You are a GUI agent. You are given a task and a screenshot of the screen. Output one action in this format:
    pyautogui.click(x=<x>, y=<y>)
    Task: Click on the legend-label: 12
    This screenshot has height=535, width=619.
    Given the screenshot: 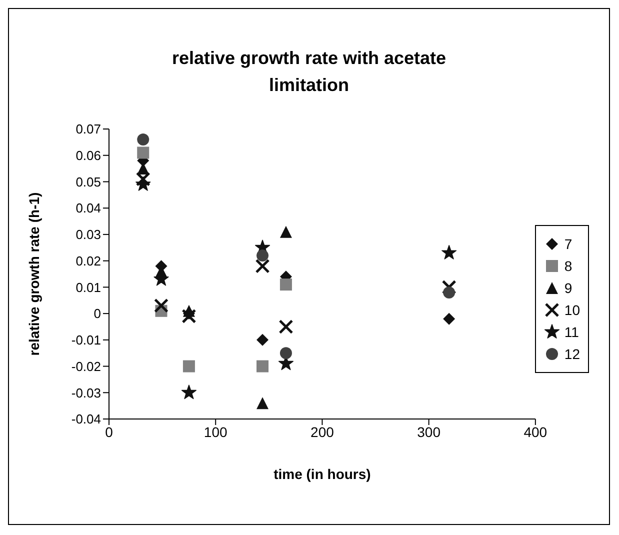 What is the action you would take?
    pyautogui.click(x=572, y=354)
    